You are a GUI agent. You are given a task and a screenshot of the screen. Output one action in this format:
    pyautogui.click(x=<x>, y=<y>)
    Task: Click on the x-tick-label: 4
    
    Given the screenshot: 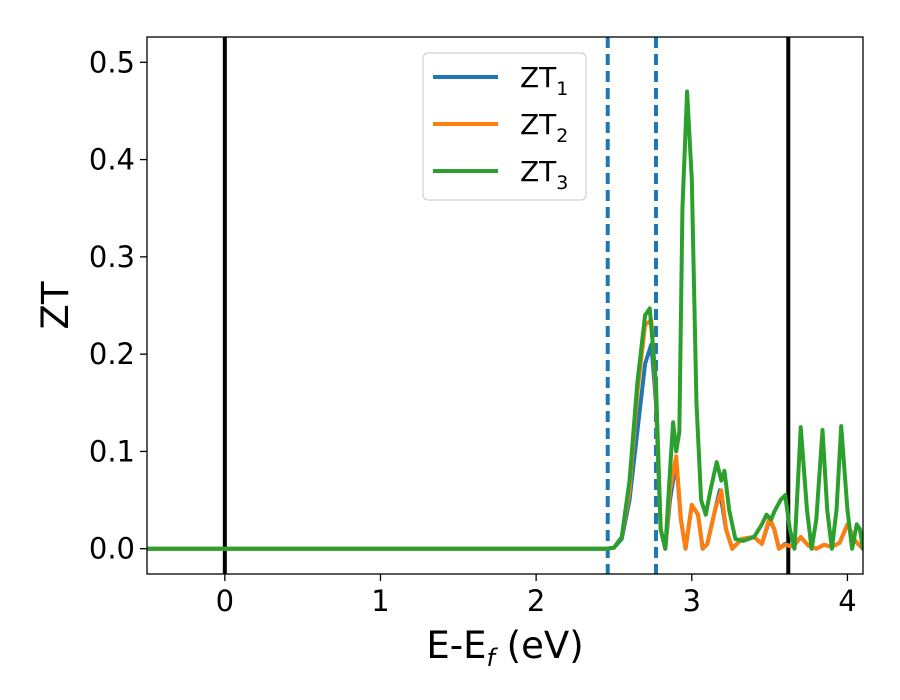 What is the action you would take?
    pyautogui.click(x=847, y=601)
    